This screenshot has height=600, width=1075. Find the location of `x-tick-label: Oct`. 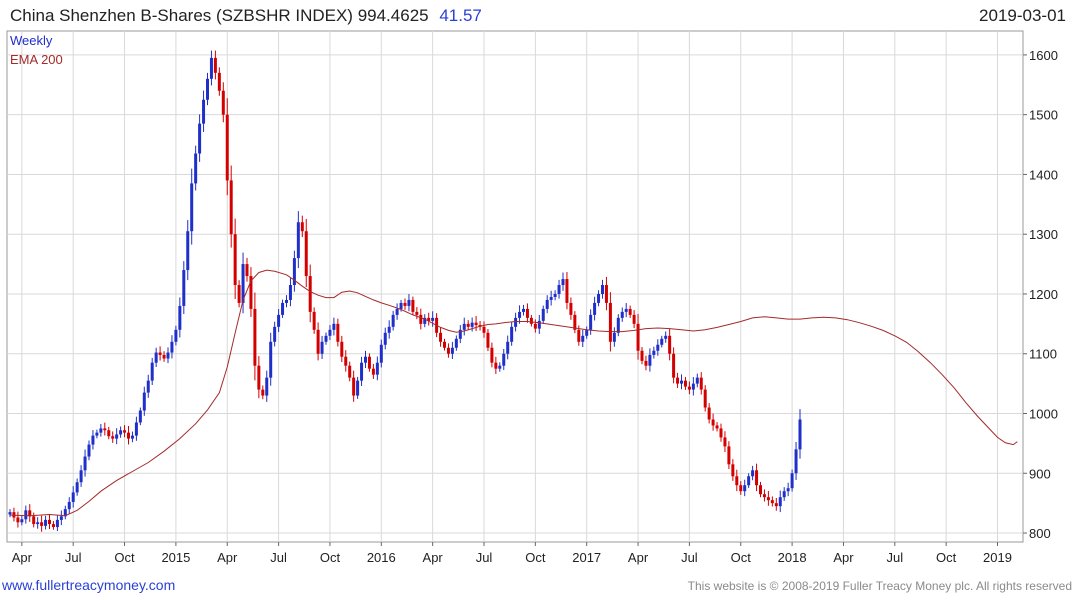

x-tick-label: Oct is located at coordinates (330, 557).